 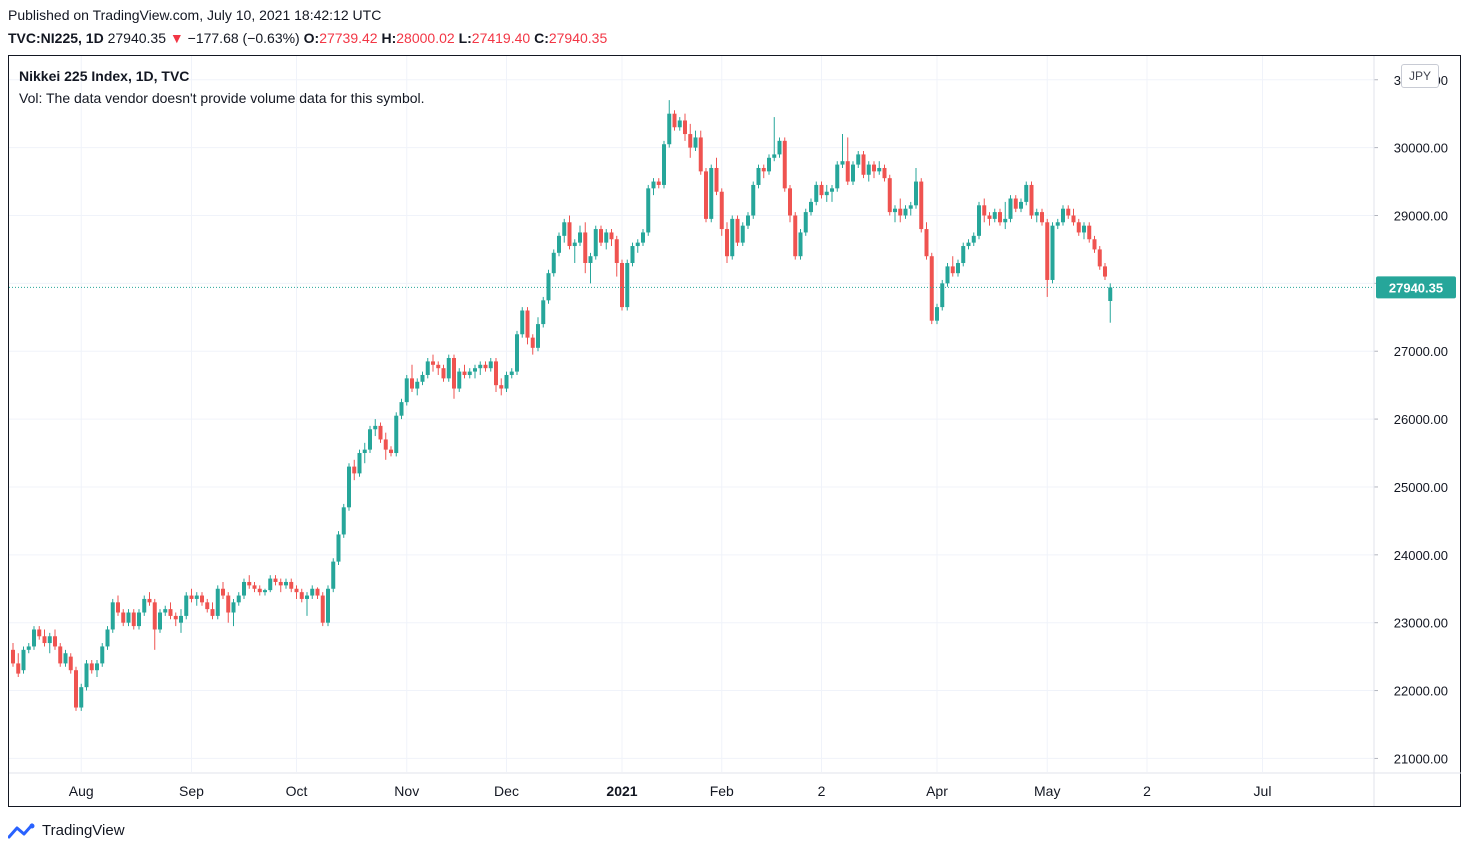 What do you see at coordinates (1047, 791) in the screenshot?
I see `x-tick-label: May` at bounding box center [1047, 791].